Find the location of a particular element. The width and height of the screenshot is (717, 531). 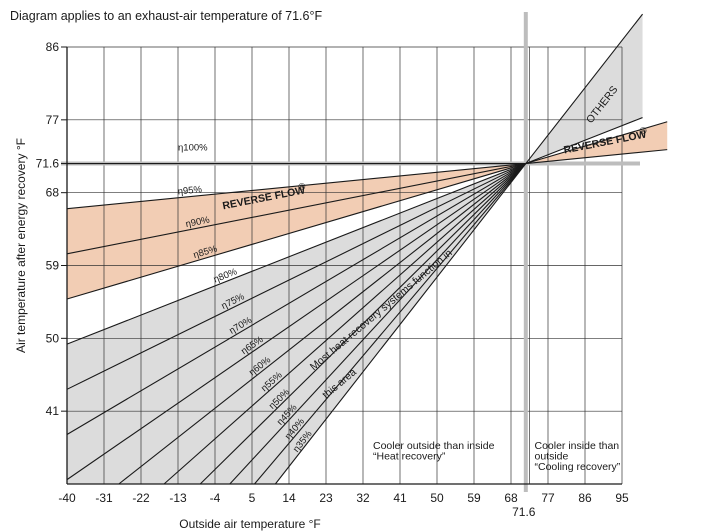

heat-recovery-label: “Heat recovery” is located at coordinates (409, 457).